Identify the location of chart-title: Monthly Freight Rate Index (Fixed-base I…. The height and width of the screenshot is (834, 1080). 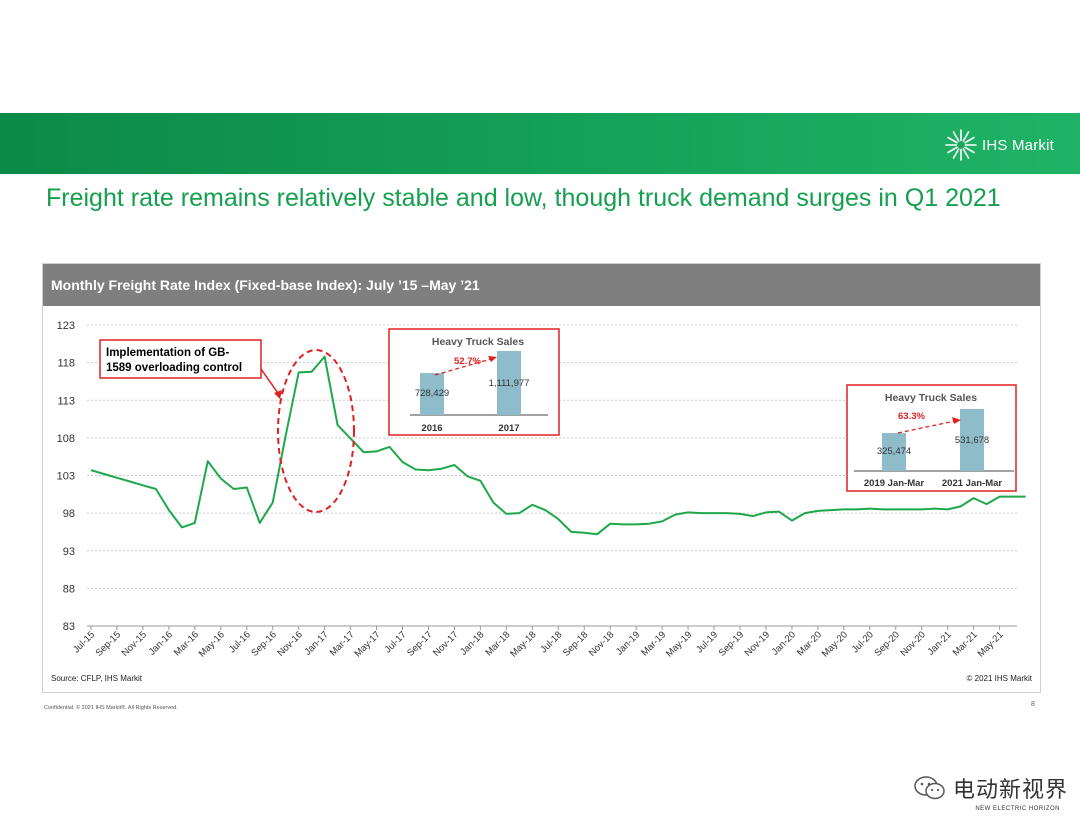
(541, 285).